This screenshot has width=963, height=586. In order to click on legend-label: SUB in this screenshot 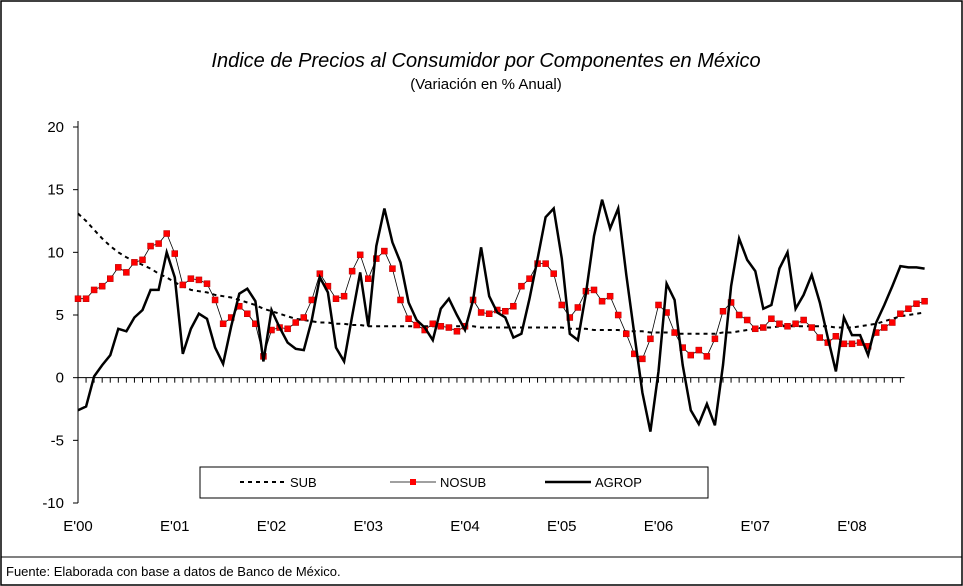, I will do `click(303, 482)`.